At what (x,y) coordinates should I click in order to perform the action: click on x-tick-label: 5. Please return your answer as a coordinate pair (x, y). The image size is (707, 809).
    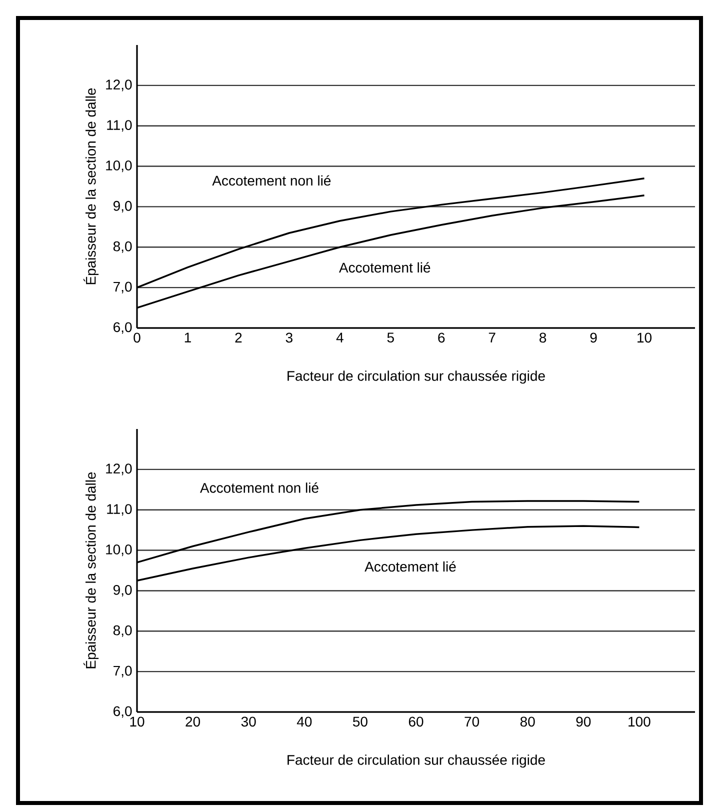
    Looking at the image, I should click on (390, 337).